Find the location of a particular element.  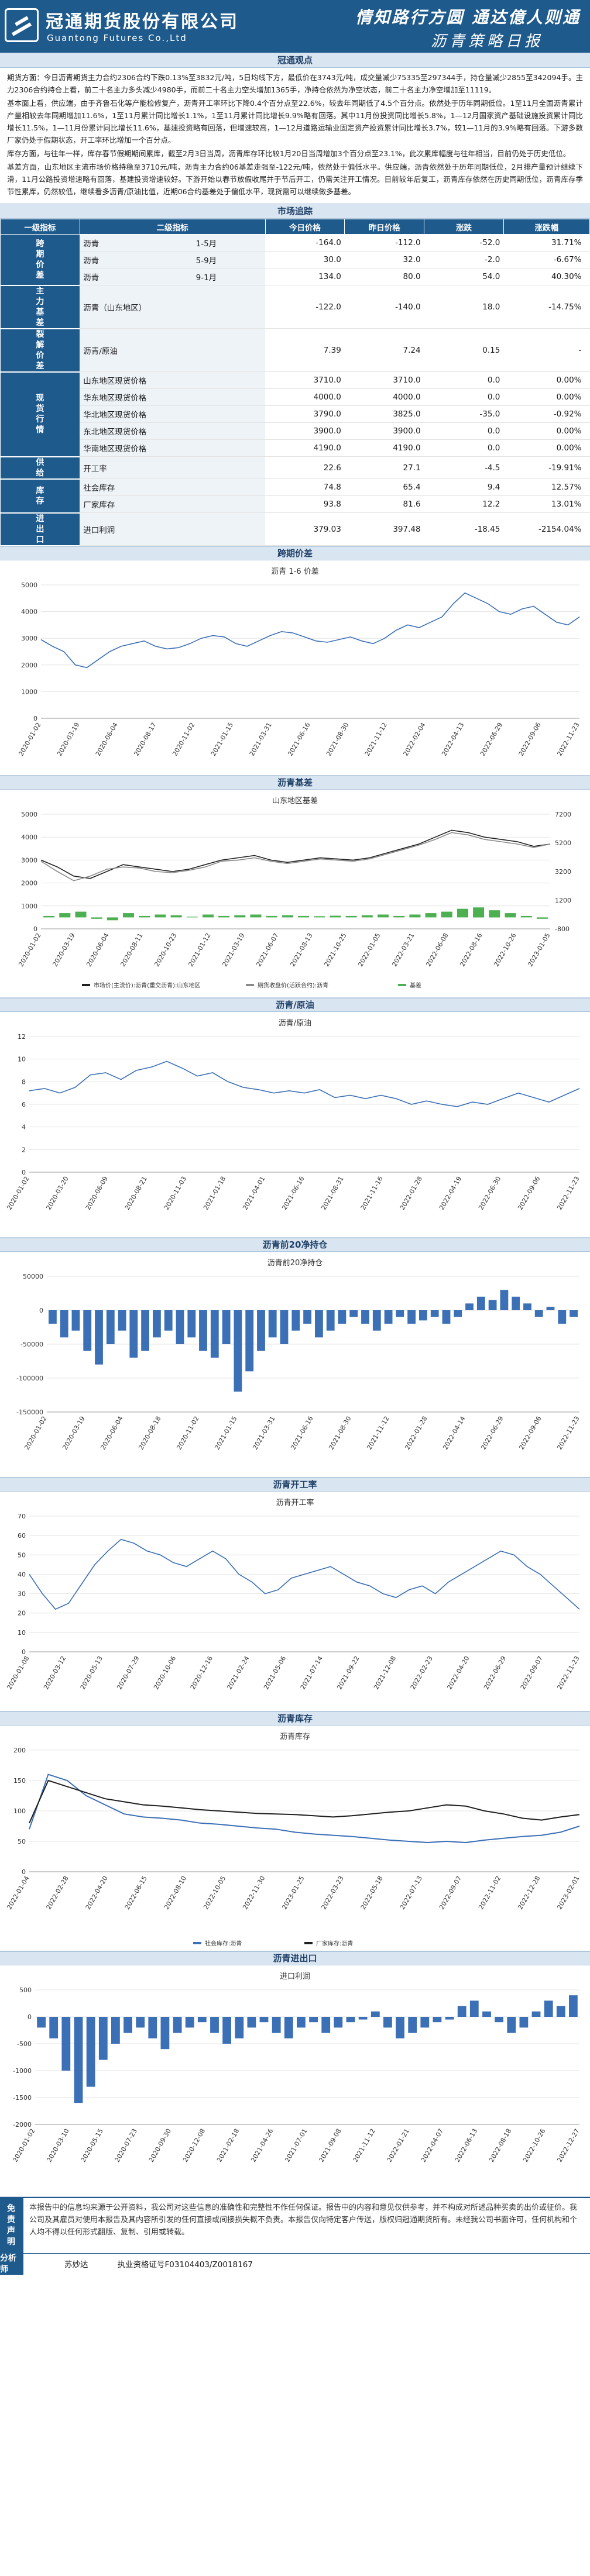

change-value: -4.5 is located at coordinates (464, 467).